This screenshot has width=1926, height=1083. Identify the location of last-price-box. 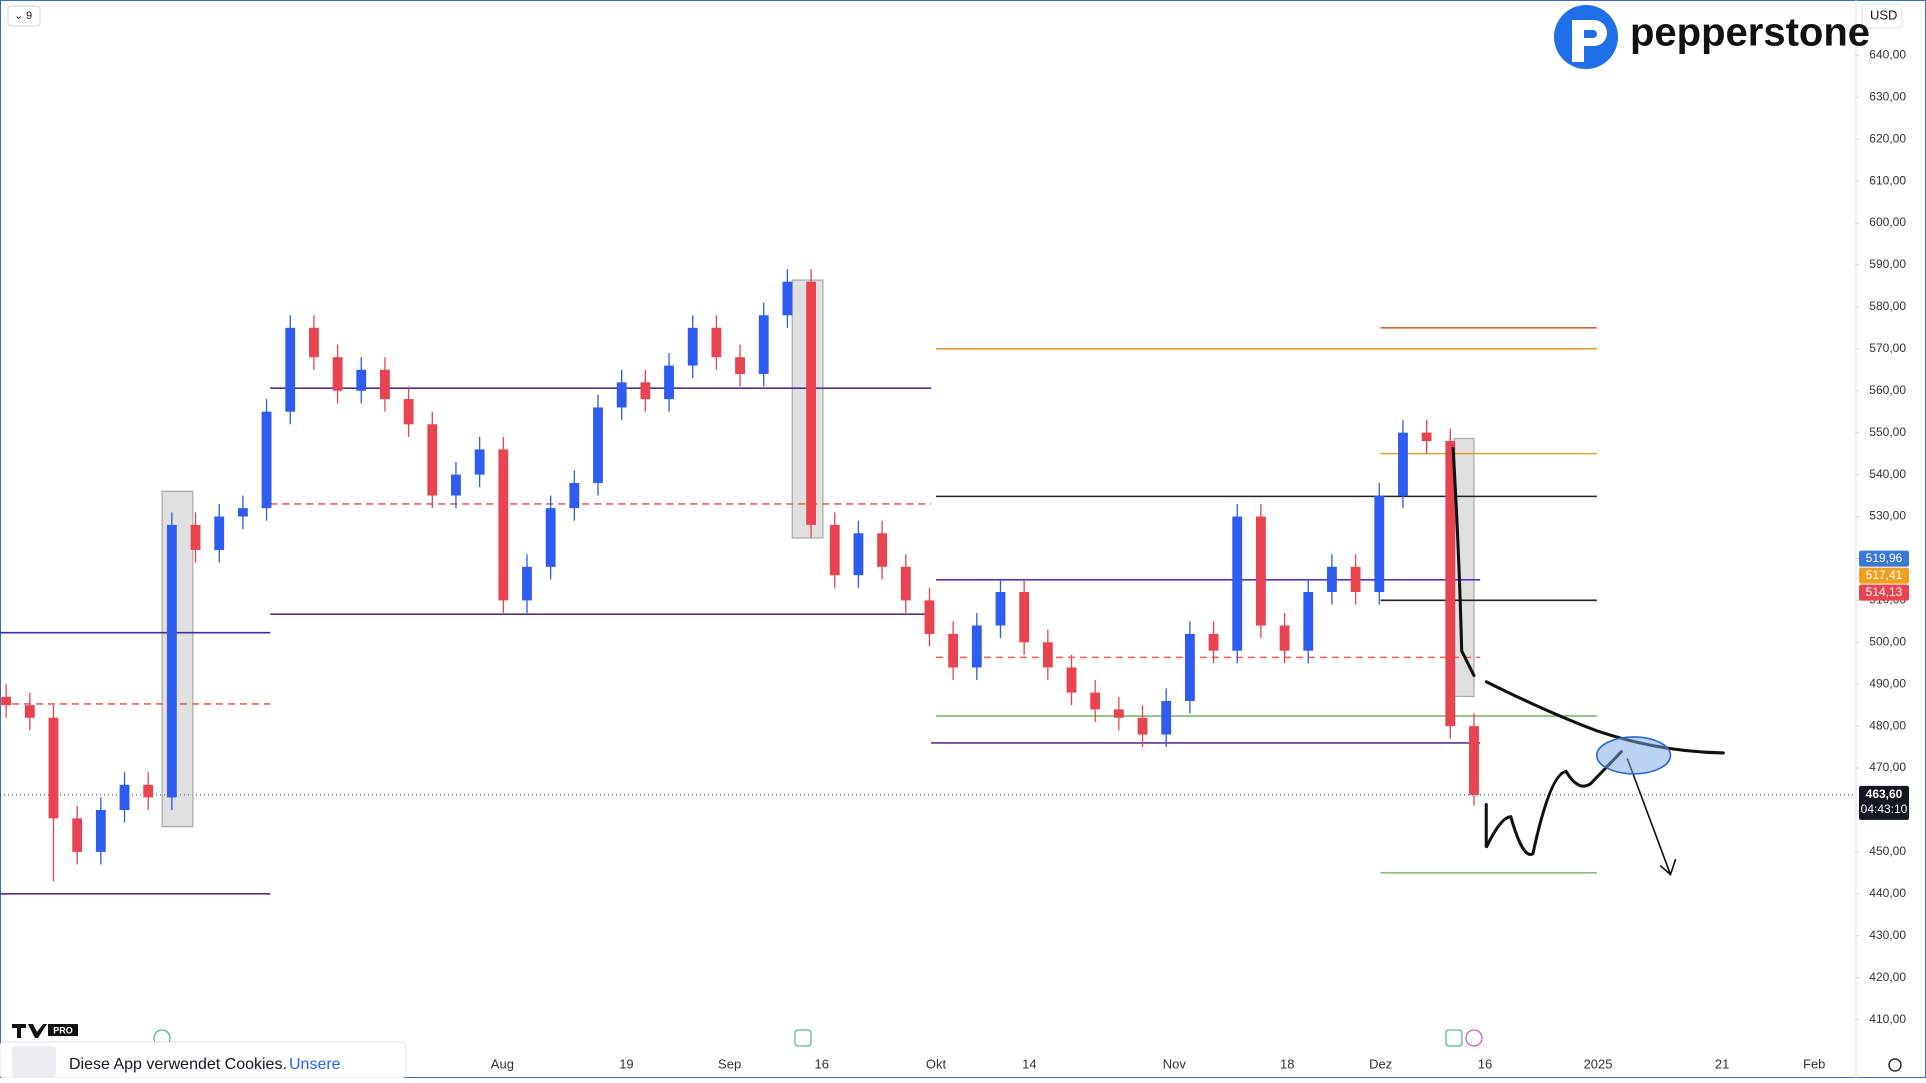
(1884, 802).